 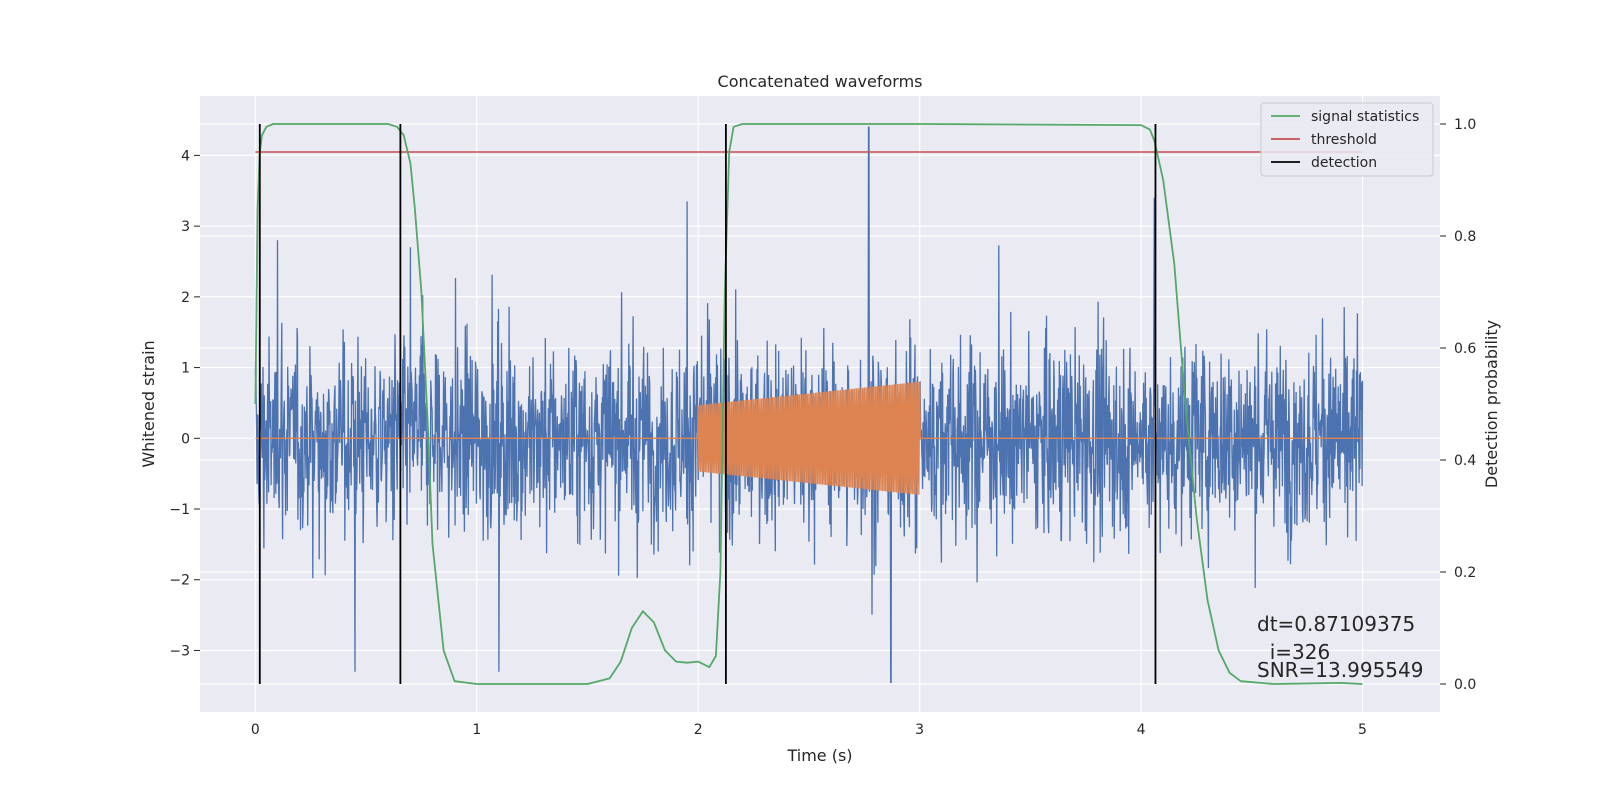 What do you see at coordinates (1465, 125) in the screenshot?
I see `y2-tick-label: 1.0` at bounding box center [1465, 125].